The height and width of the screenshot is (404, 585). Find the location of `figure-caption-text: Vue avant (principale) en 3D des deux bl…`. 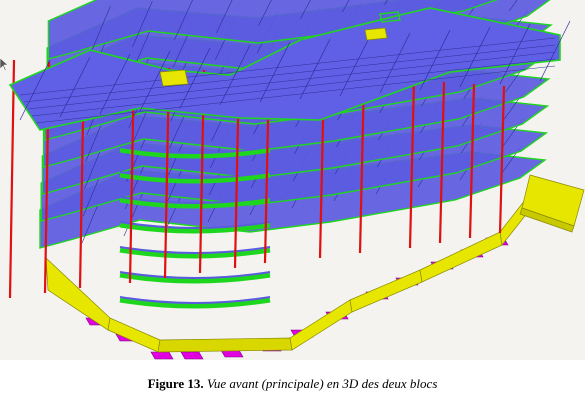

figure-caption-text: Vue avant (principale) en 3D des deux bl… is located at coordinates (322, 383).